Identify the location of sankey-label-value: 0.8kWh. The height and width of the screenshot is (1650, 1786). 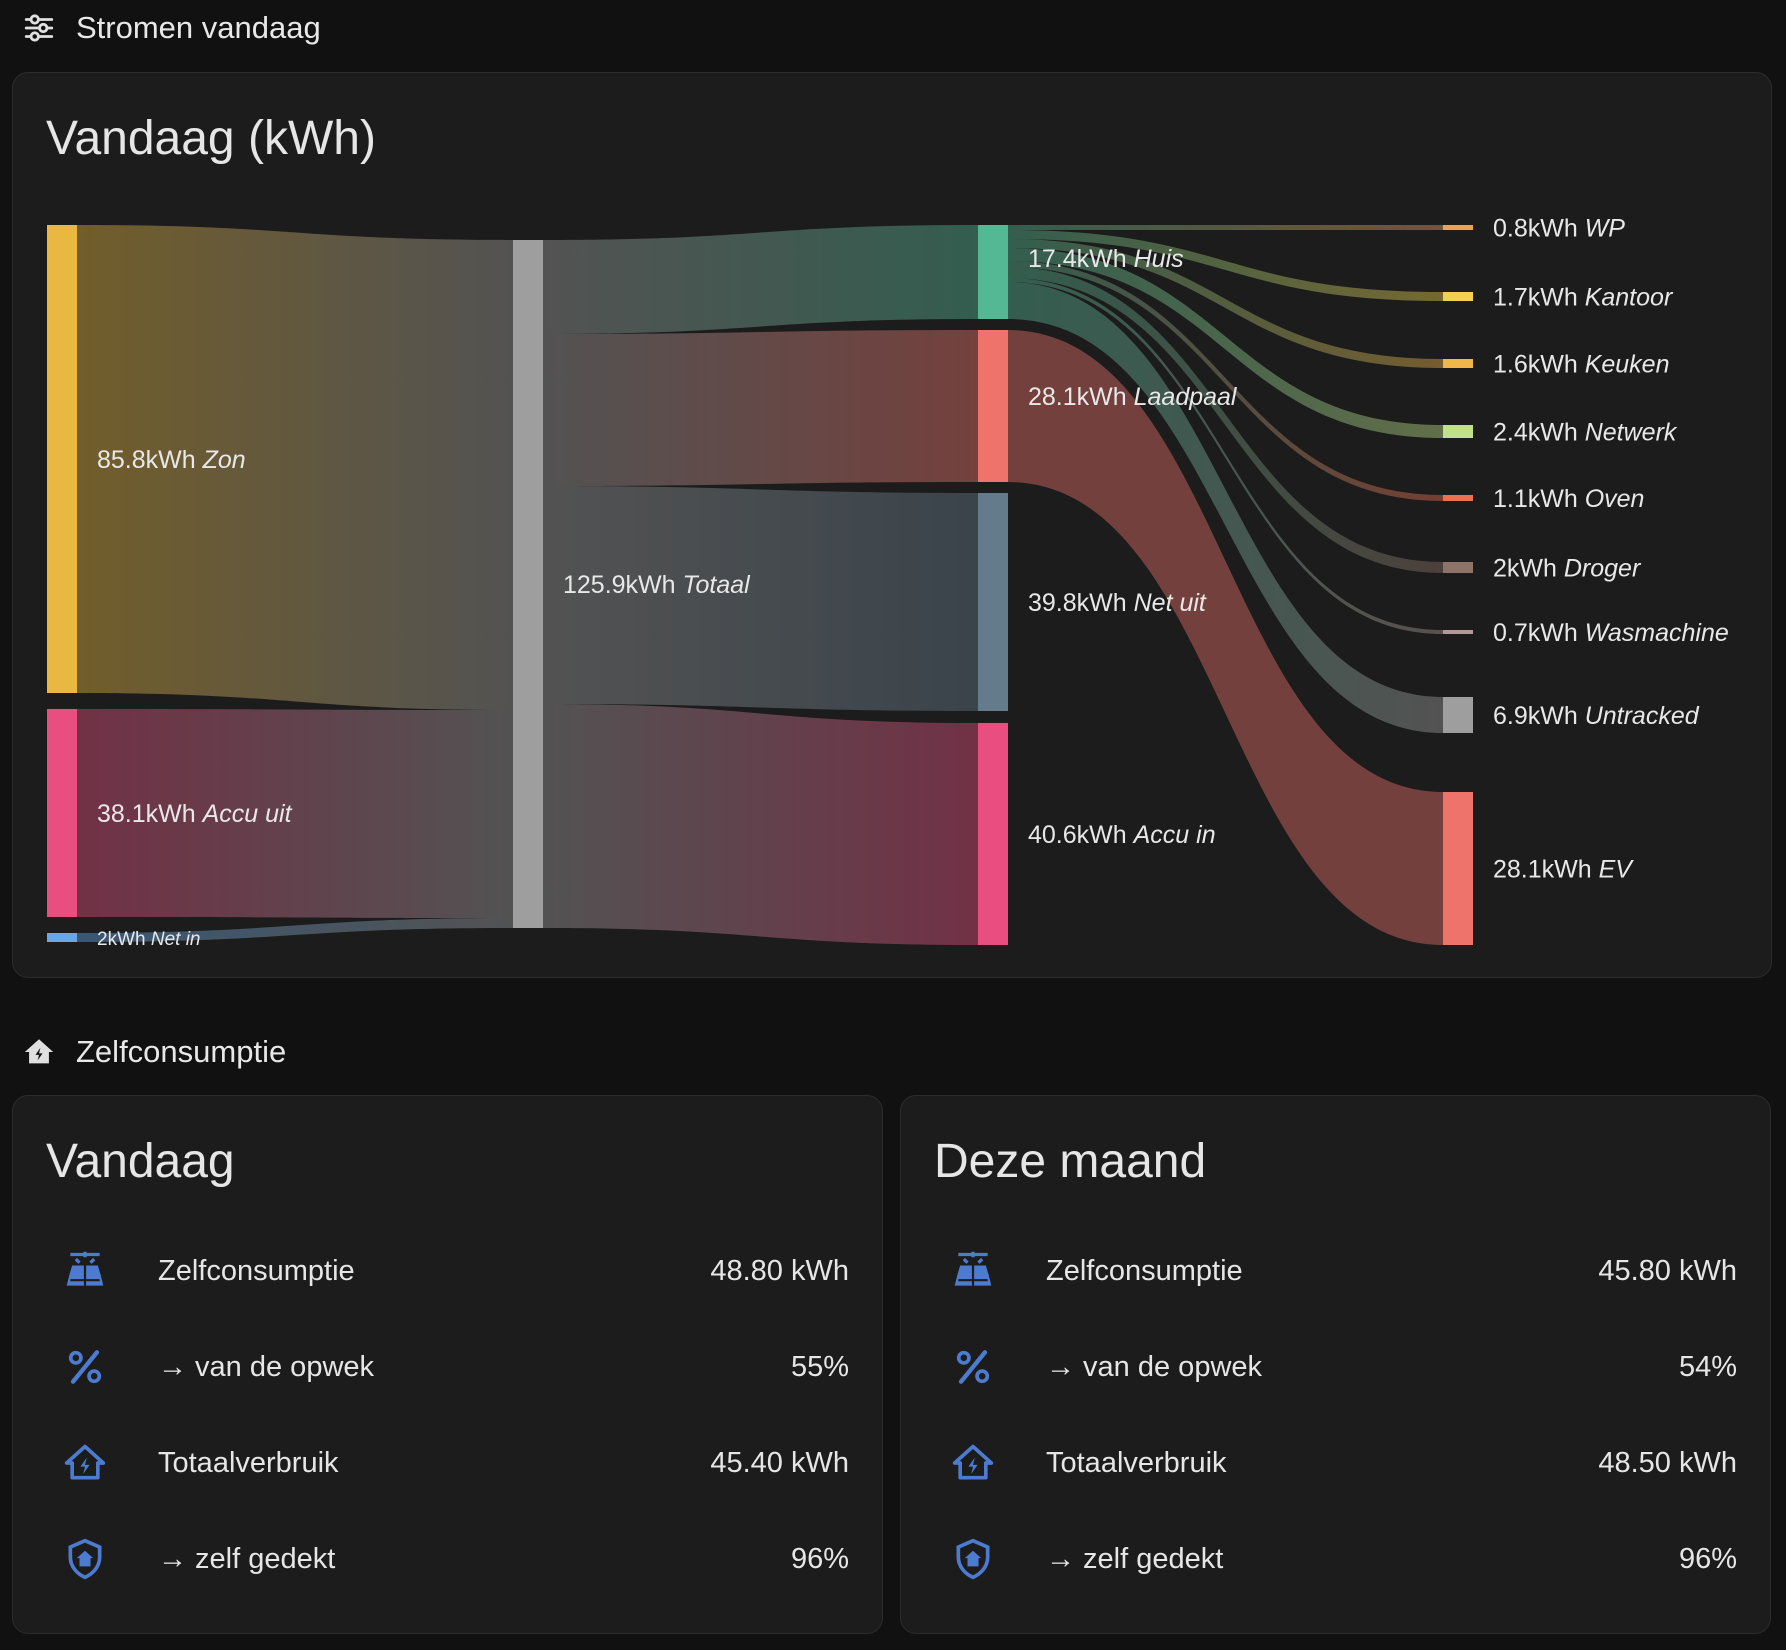
(1539, 228).